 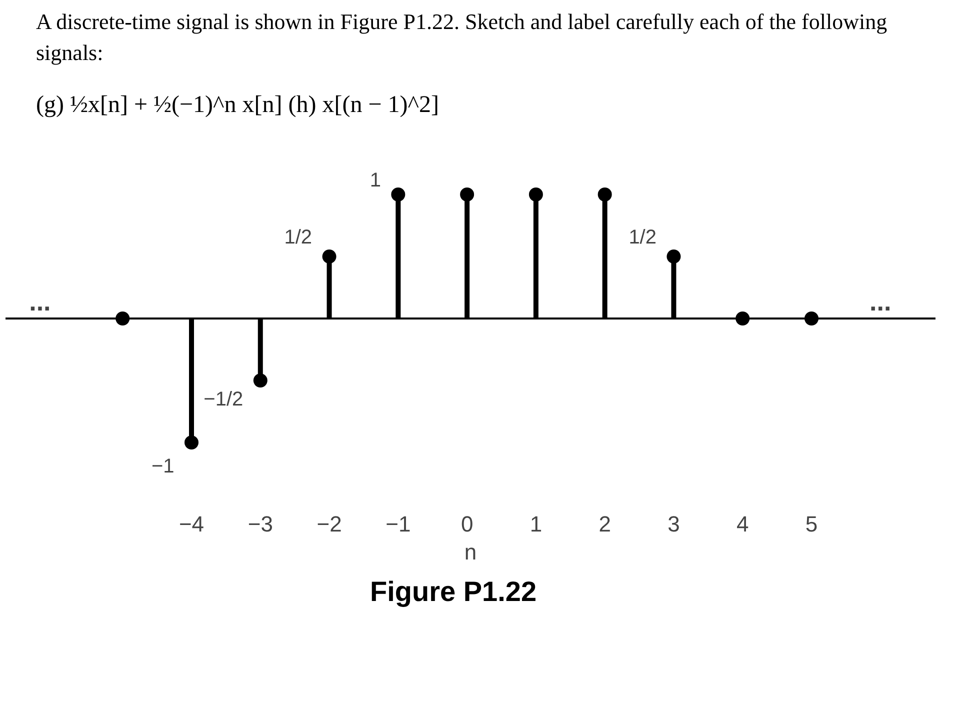 What do you see at coordinates (398, 524) in the screenshot?
I see `x-tick-label: −1` at bounding box center [398, 524].